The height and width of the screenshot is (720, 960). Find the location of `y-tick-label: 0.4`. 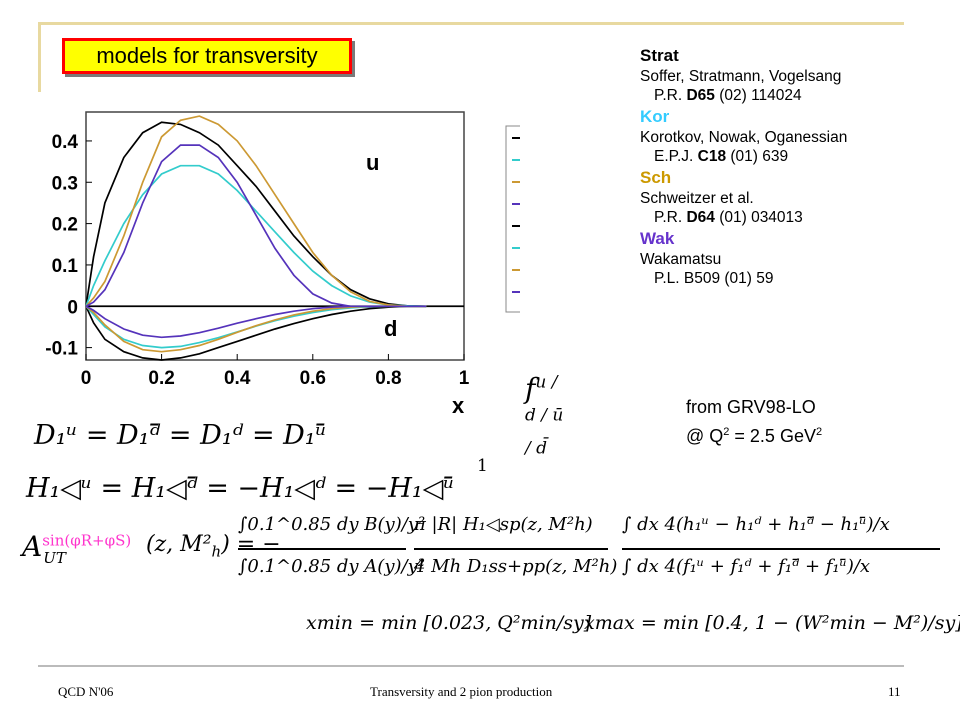

y-tick-label: 0.4 is located at coordinates (65, 142).